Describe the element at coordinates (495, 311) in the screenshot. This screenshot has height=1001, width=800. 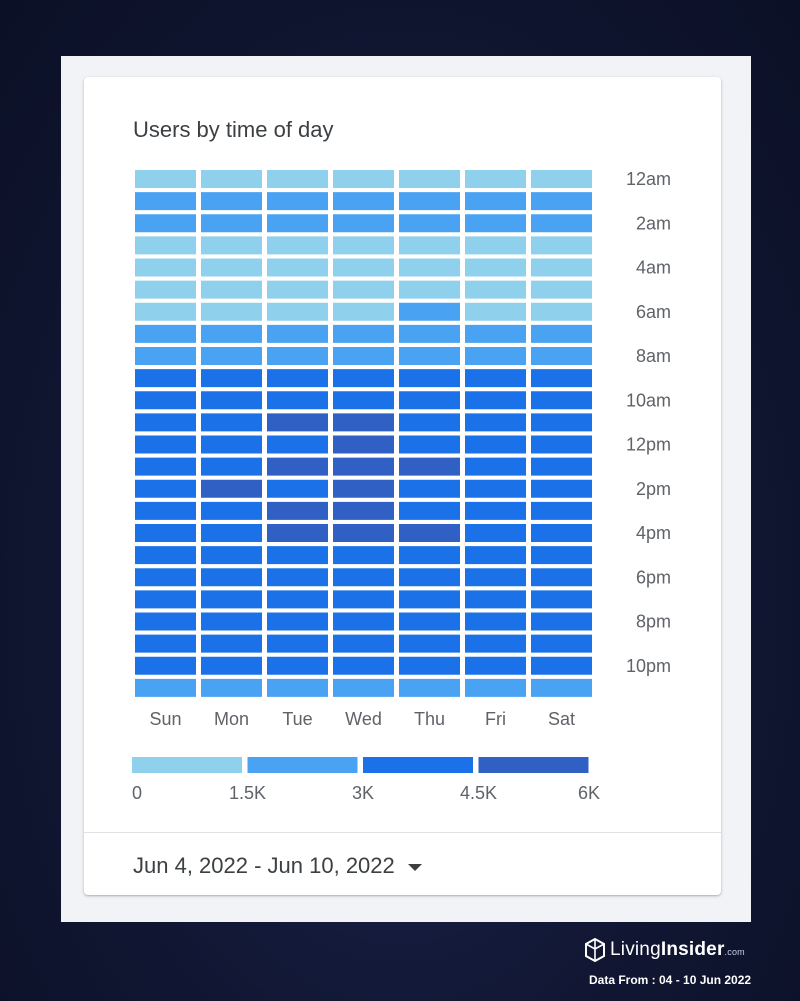
I see `heatmap-cell-fri-6am` at that location.